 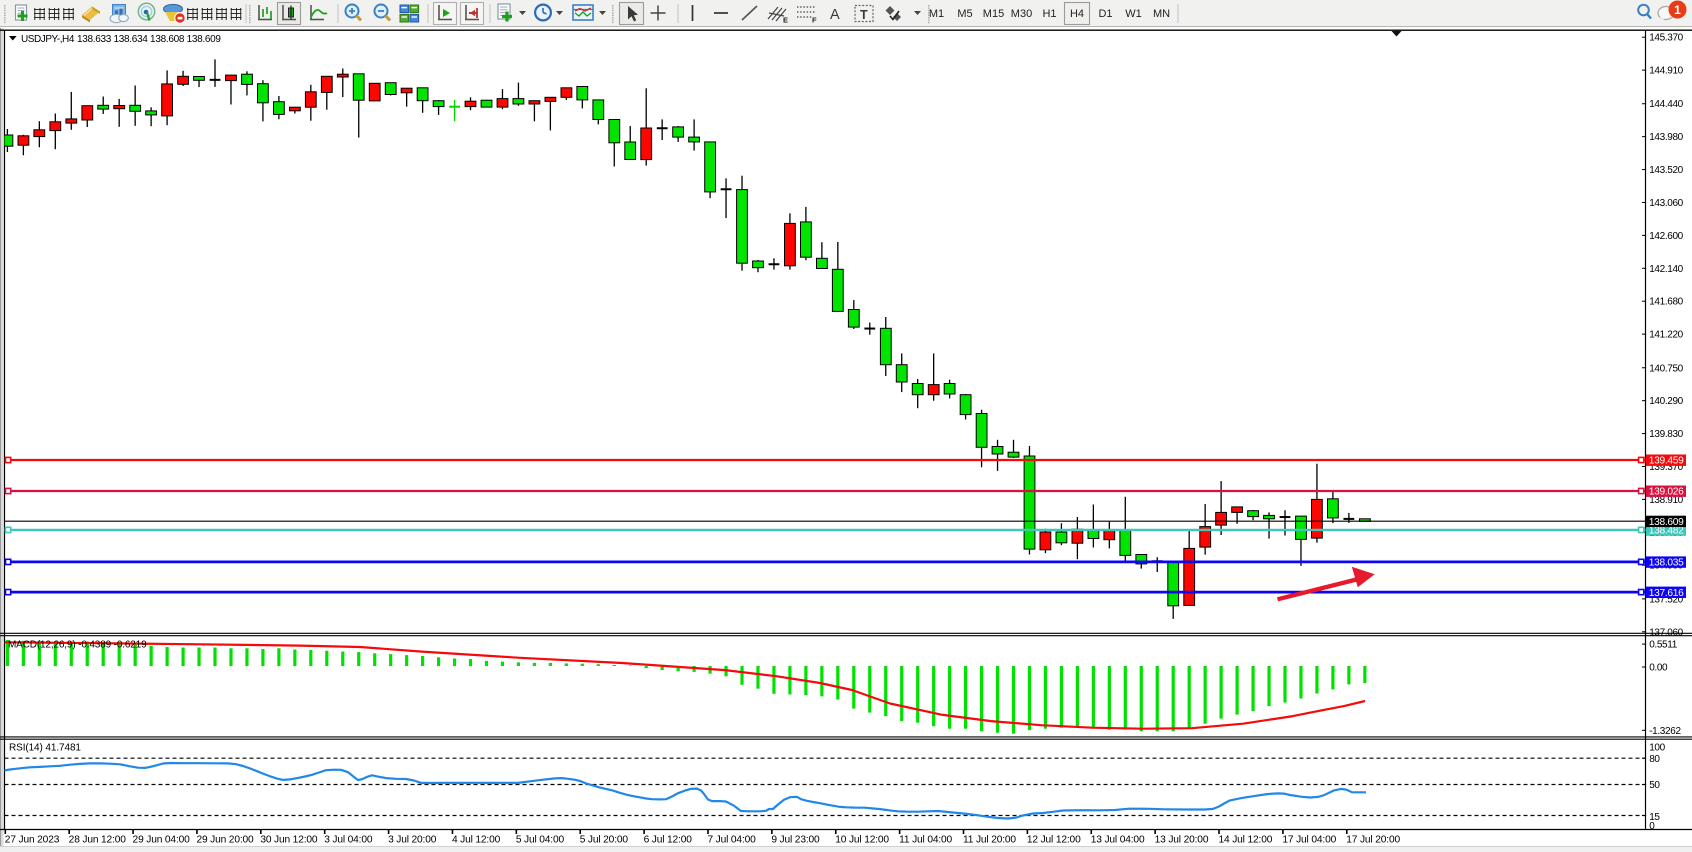 What do you see at coordinates (1654, 785) in the screenshot?
I see `svg-text: 50` at bounding box center [1654, 785].